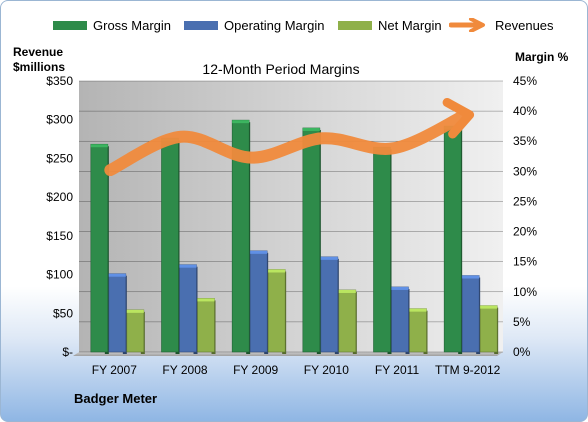  I want to click on legend-item-gross-margin: Gross Margin, so click(112, 25).